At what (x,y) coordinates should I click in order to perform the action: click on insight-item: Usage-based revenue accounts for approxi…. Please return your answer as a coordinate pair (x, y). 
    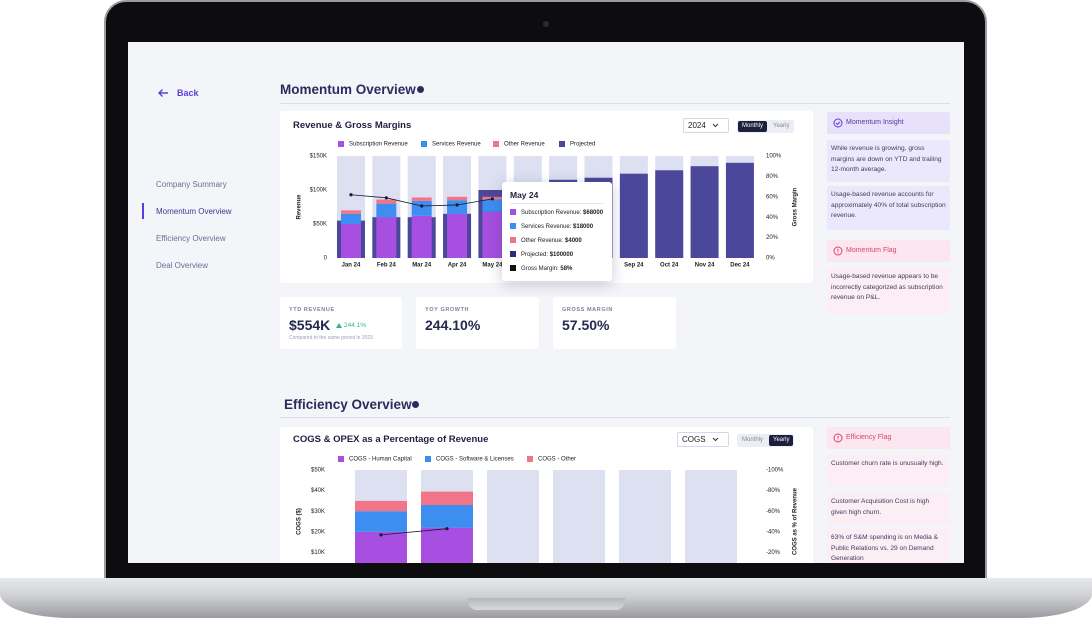
    Looking at the image, I should click on (888, 208).